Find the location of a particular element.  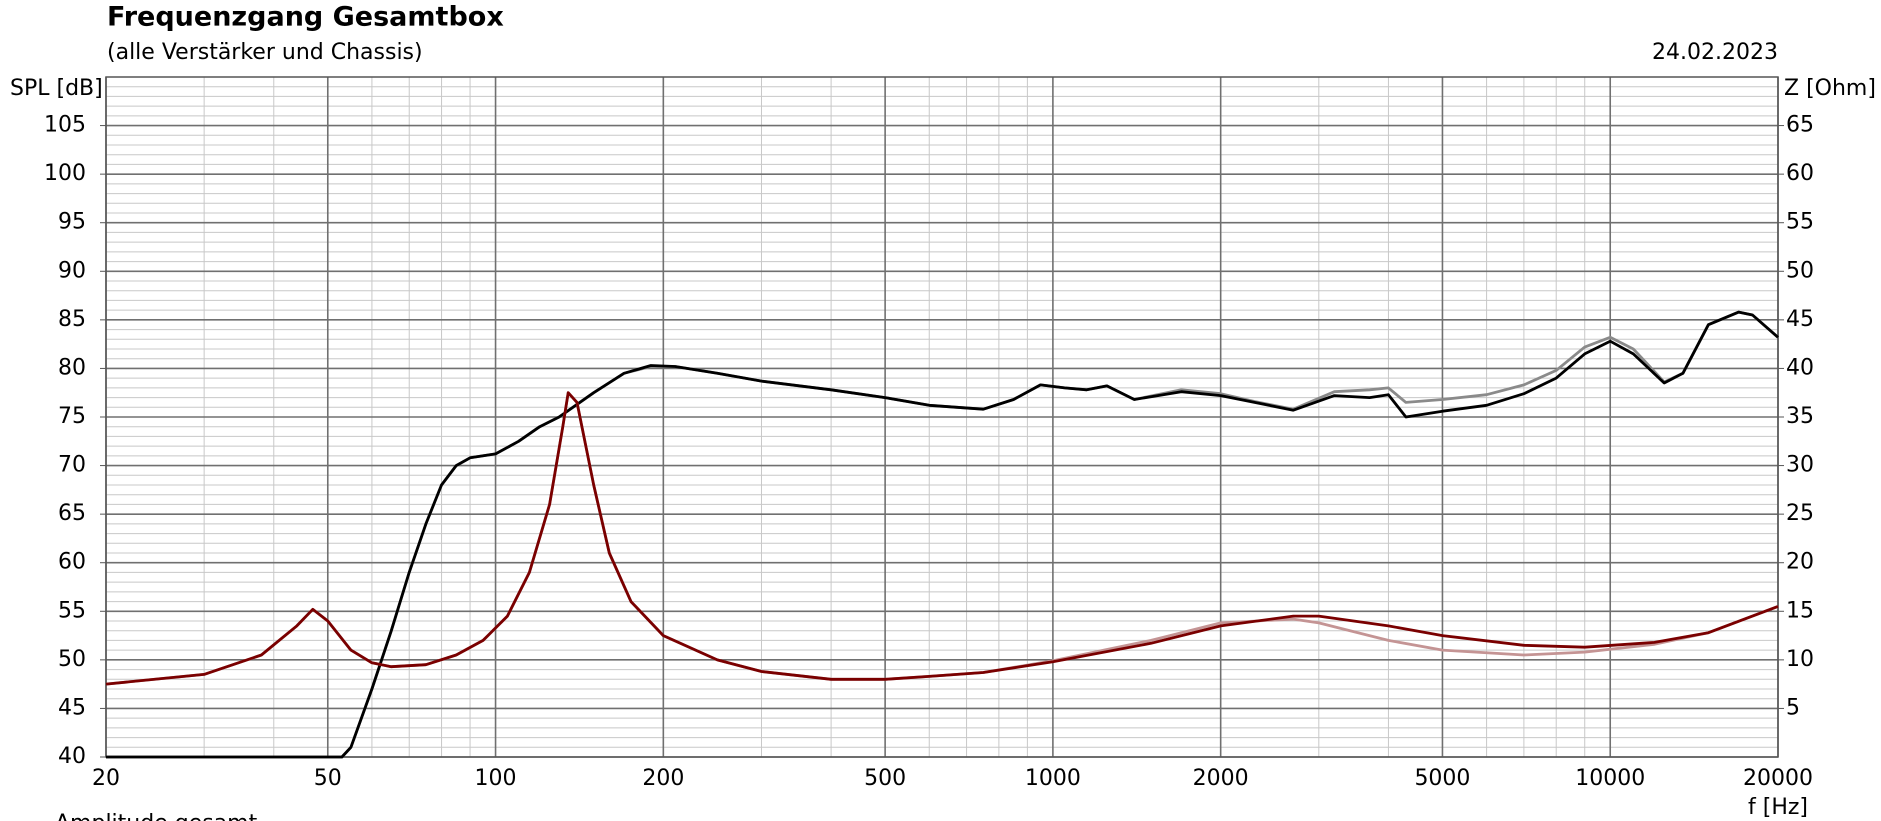

y2-tick-label: 65 is located at coordinates (1800, 125).